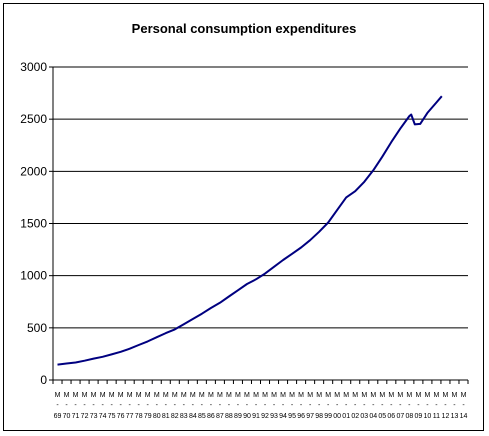 The height and width of the screenshot is (436, 489). Describe the element at coordinates (139, 416) in the screenshot. I see `x-tick-year: 78` at that location.